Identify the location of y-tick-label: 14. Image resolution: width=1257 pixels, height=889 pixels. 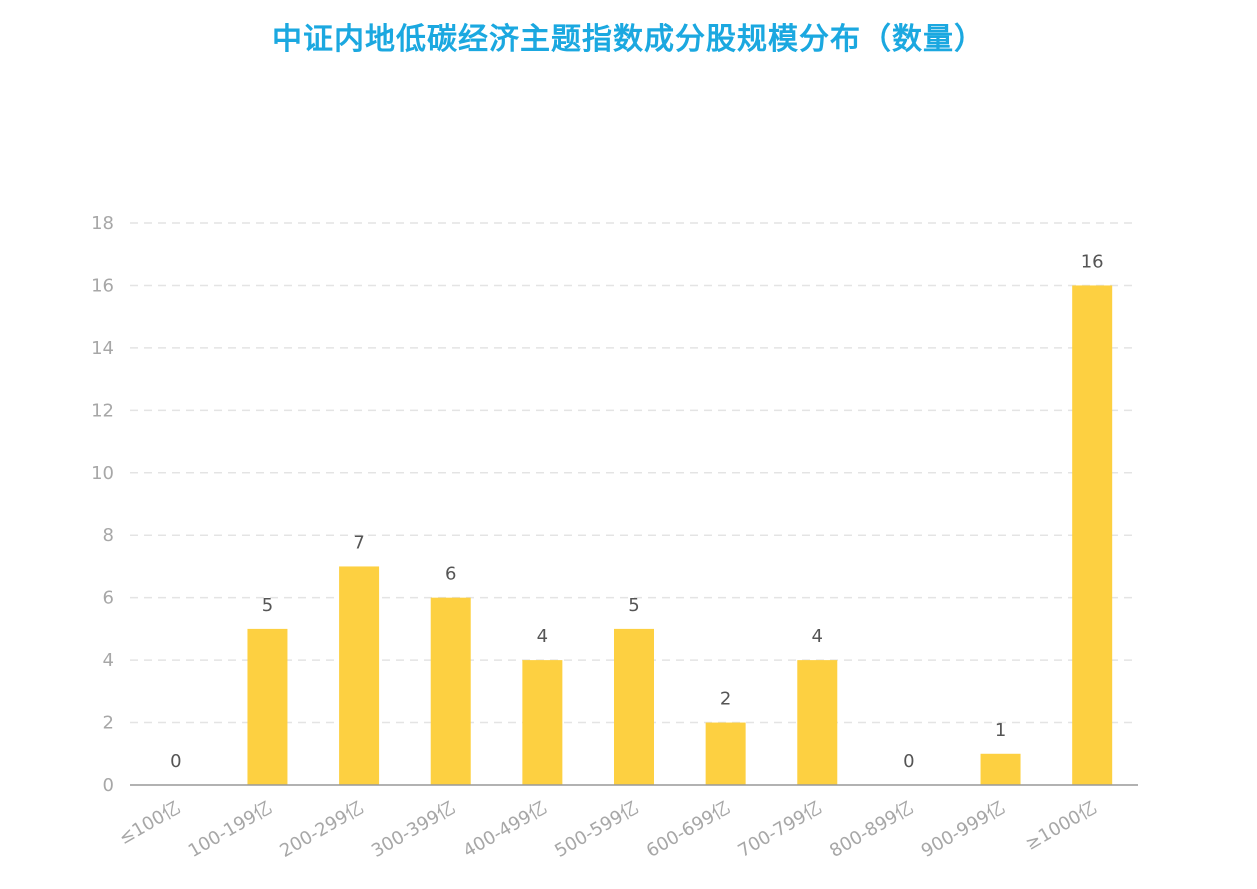
(102, 348).